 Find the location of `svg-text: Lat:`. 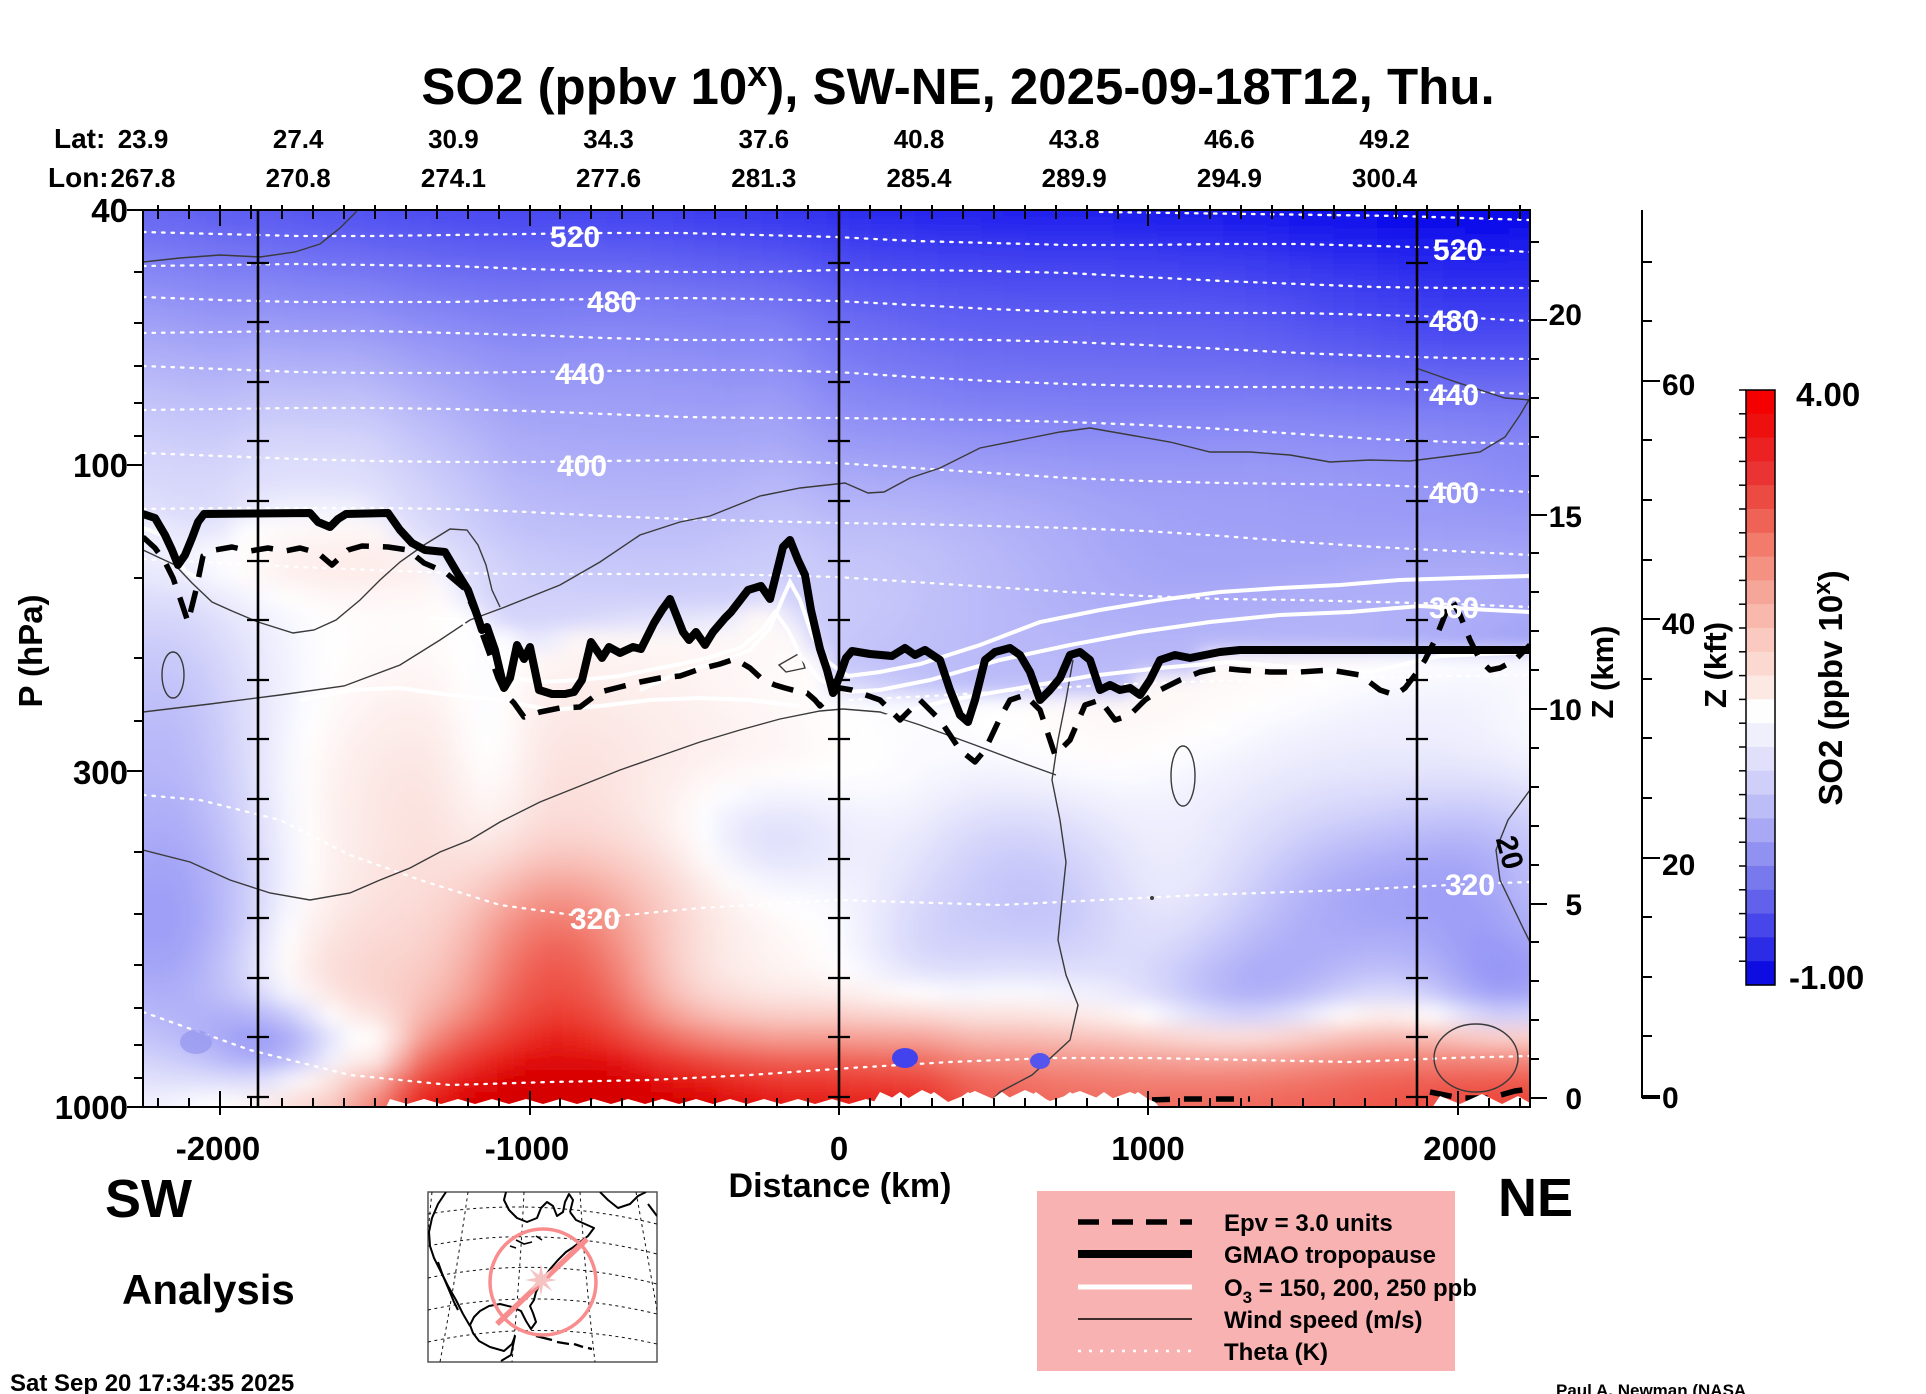

svg-text: Lat: is located at coordinates (79, 138).